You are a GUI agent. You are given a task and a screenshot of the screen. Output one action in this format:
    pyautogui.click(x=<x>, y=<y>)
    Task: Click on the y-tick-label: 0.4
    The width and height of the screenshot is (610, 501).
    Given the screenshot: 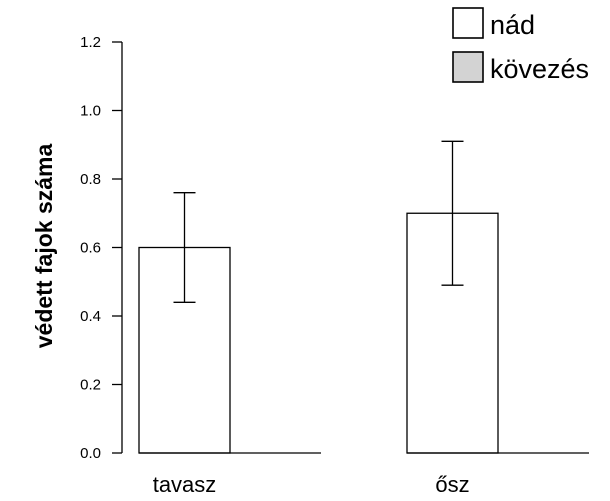 What is the action you would take?
    pyautogui.click(x=90, y=316)
    